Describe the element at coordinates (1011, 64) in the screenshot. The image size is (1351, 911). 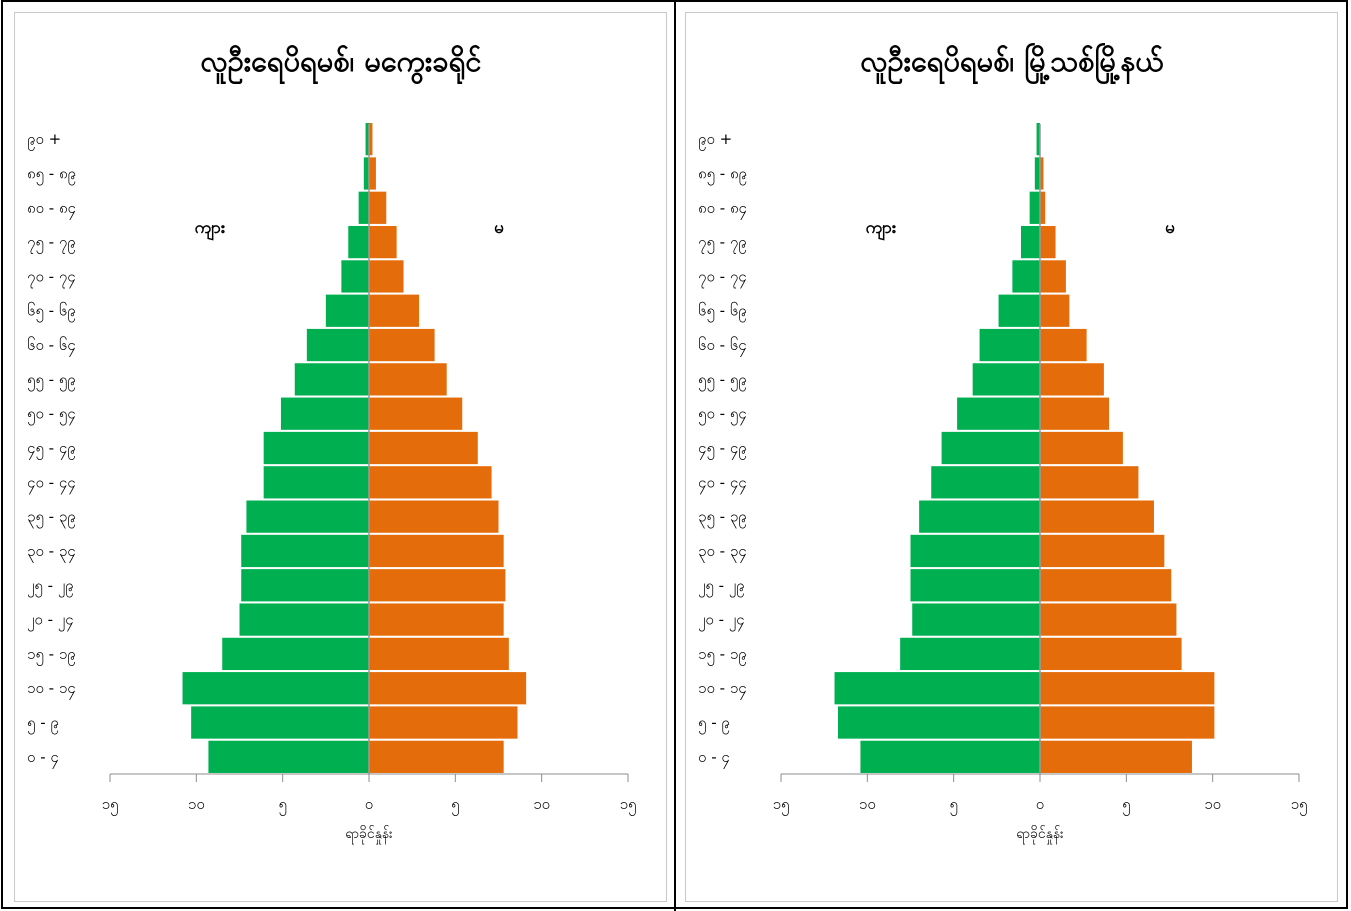
I see `chart-title: လူဦးရေပိရမစ်၊ မြို့သစ်မြို့နယ်` at that location.